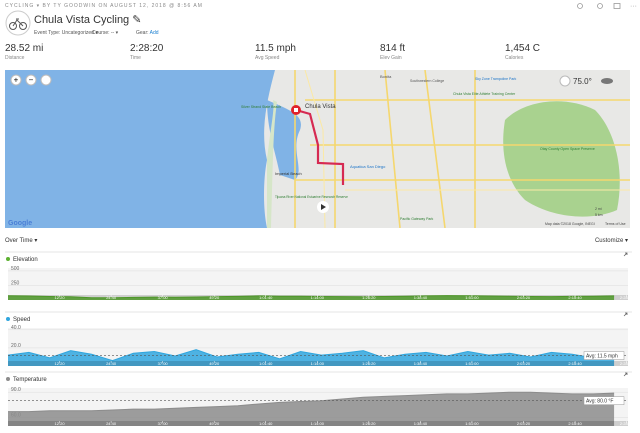 The image size is (640, 433). What do you see at coordinates (288, 173) in the screenshot?
I see `map-label: Imperial Beach` at bounding box center [288, 173].